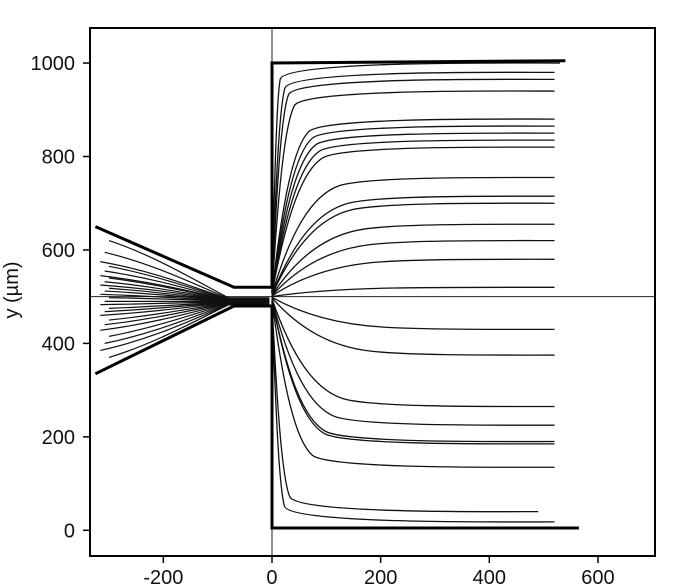 The width and height of the screenshot is (688, 588). I want to click on y-tick-label: 800, so click(58, 157).